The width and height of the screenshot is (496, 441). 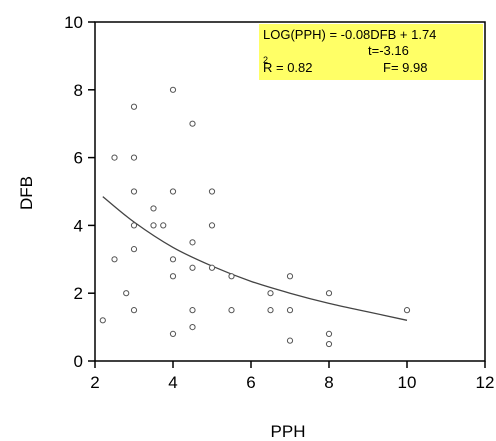 What do you see at coordinates (250, 382) in the screenshot?
I see `x-tick-label: 6` at bounding box center [250, 382].